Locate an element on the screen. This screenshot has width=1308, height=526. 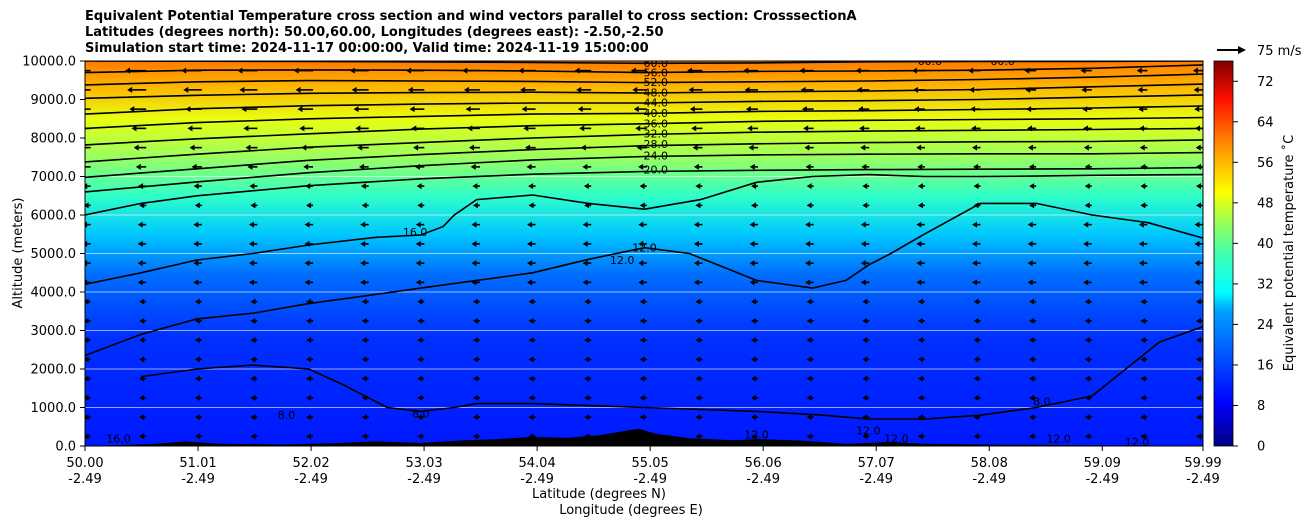
contour-label: 52.0 is located at coordinates (656, 82).